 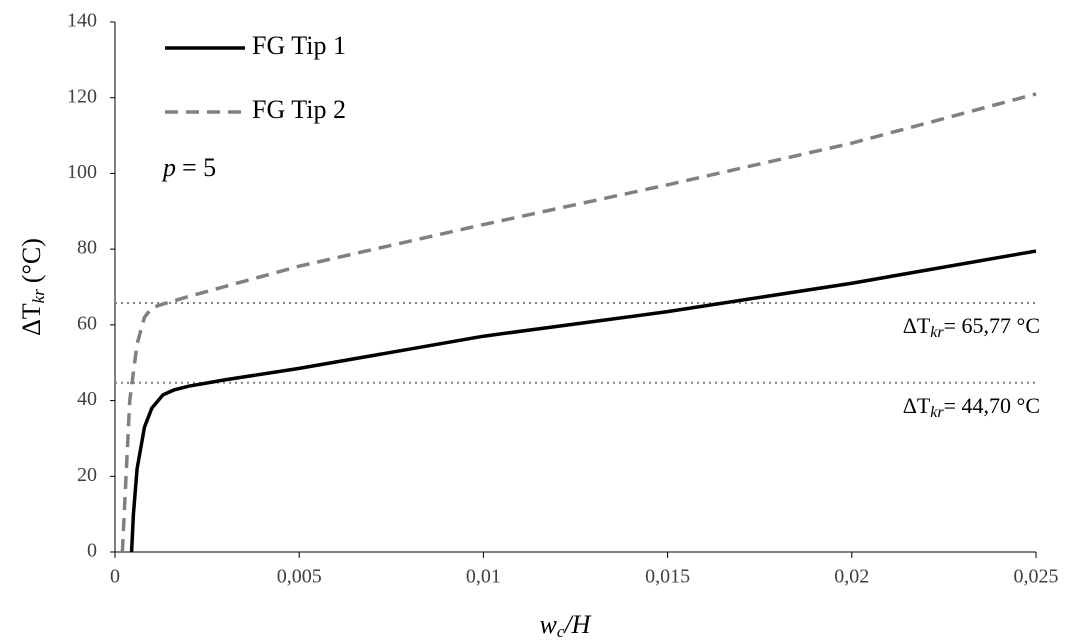 I want to click on x-axis-label: wc/H, so click(x=566, y=625).